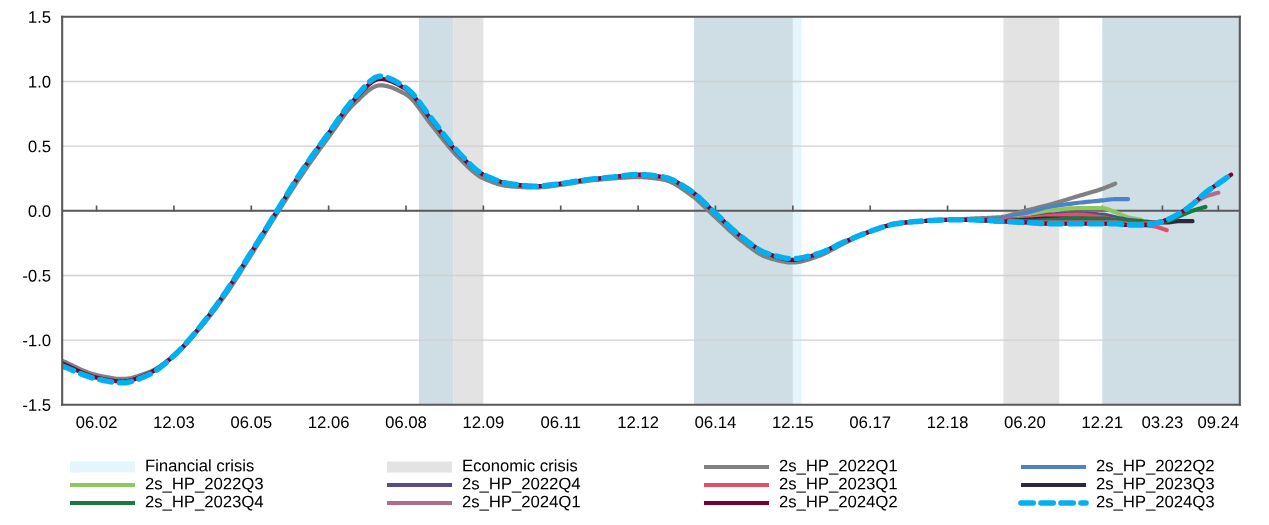 This screenshot has width=1269, height=525. I want to click on legend-label: 2s_HP_2024Q3, so click(1155, 503).